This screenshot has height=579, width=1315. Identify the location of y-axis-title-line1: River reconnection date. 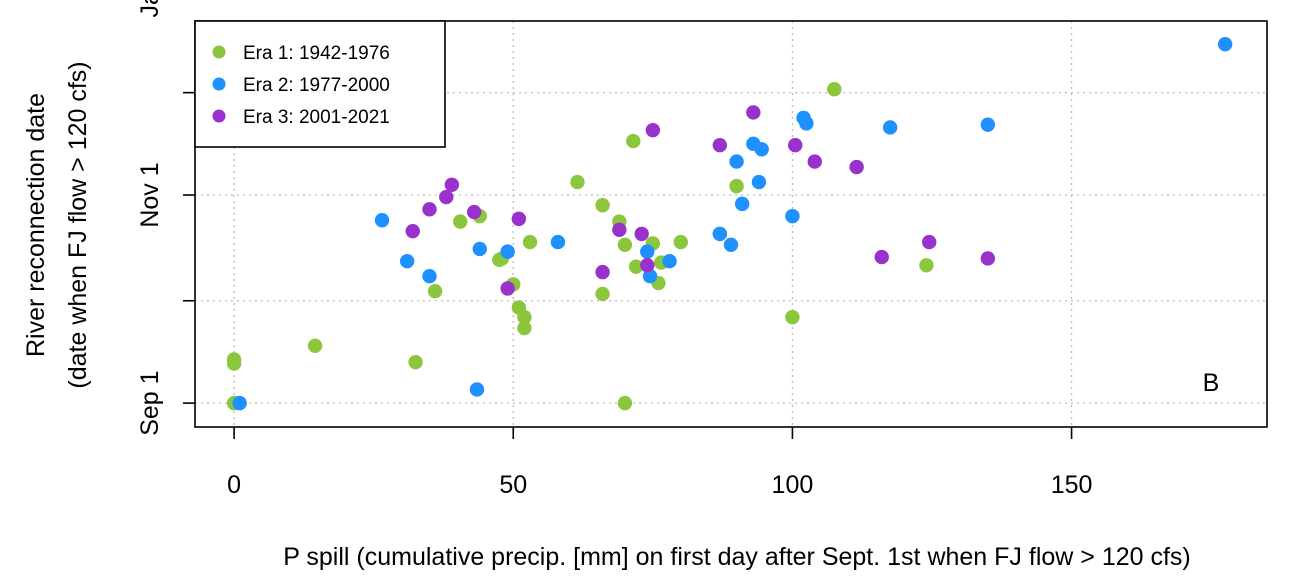
(36, 225).